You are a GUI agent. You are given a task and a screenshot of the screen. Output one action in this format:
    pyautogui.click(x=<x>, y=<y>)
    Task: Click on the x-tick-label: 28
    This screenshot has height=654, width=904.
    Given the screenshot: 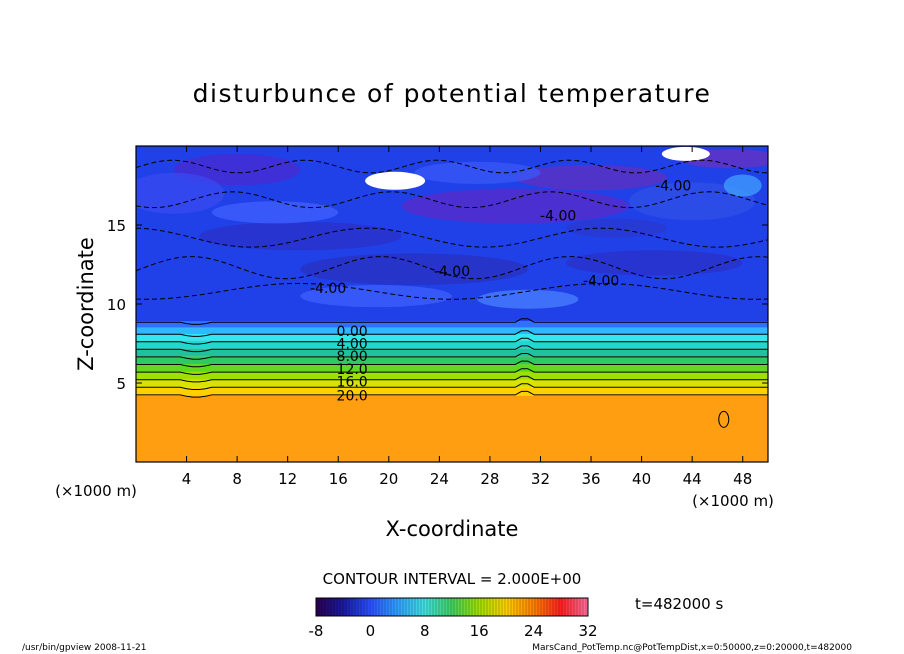 What is the action you would take?
    pyautogui.click(x=489, y=479)
    